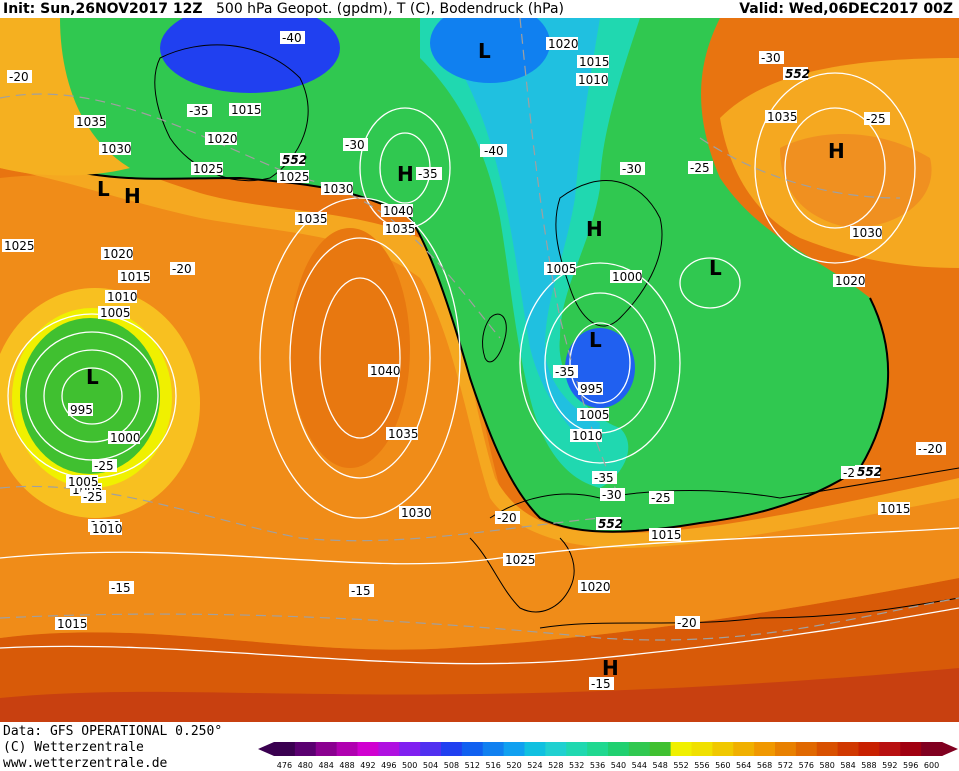 This screenshot has width=959, height=771. Describe the element at coordinates (305, 765) in the screenshot. I see `colorbar-tick-label: 480` at that location.